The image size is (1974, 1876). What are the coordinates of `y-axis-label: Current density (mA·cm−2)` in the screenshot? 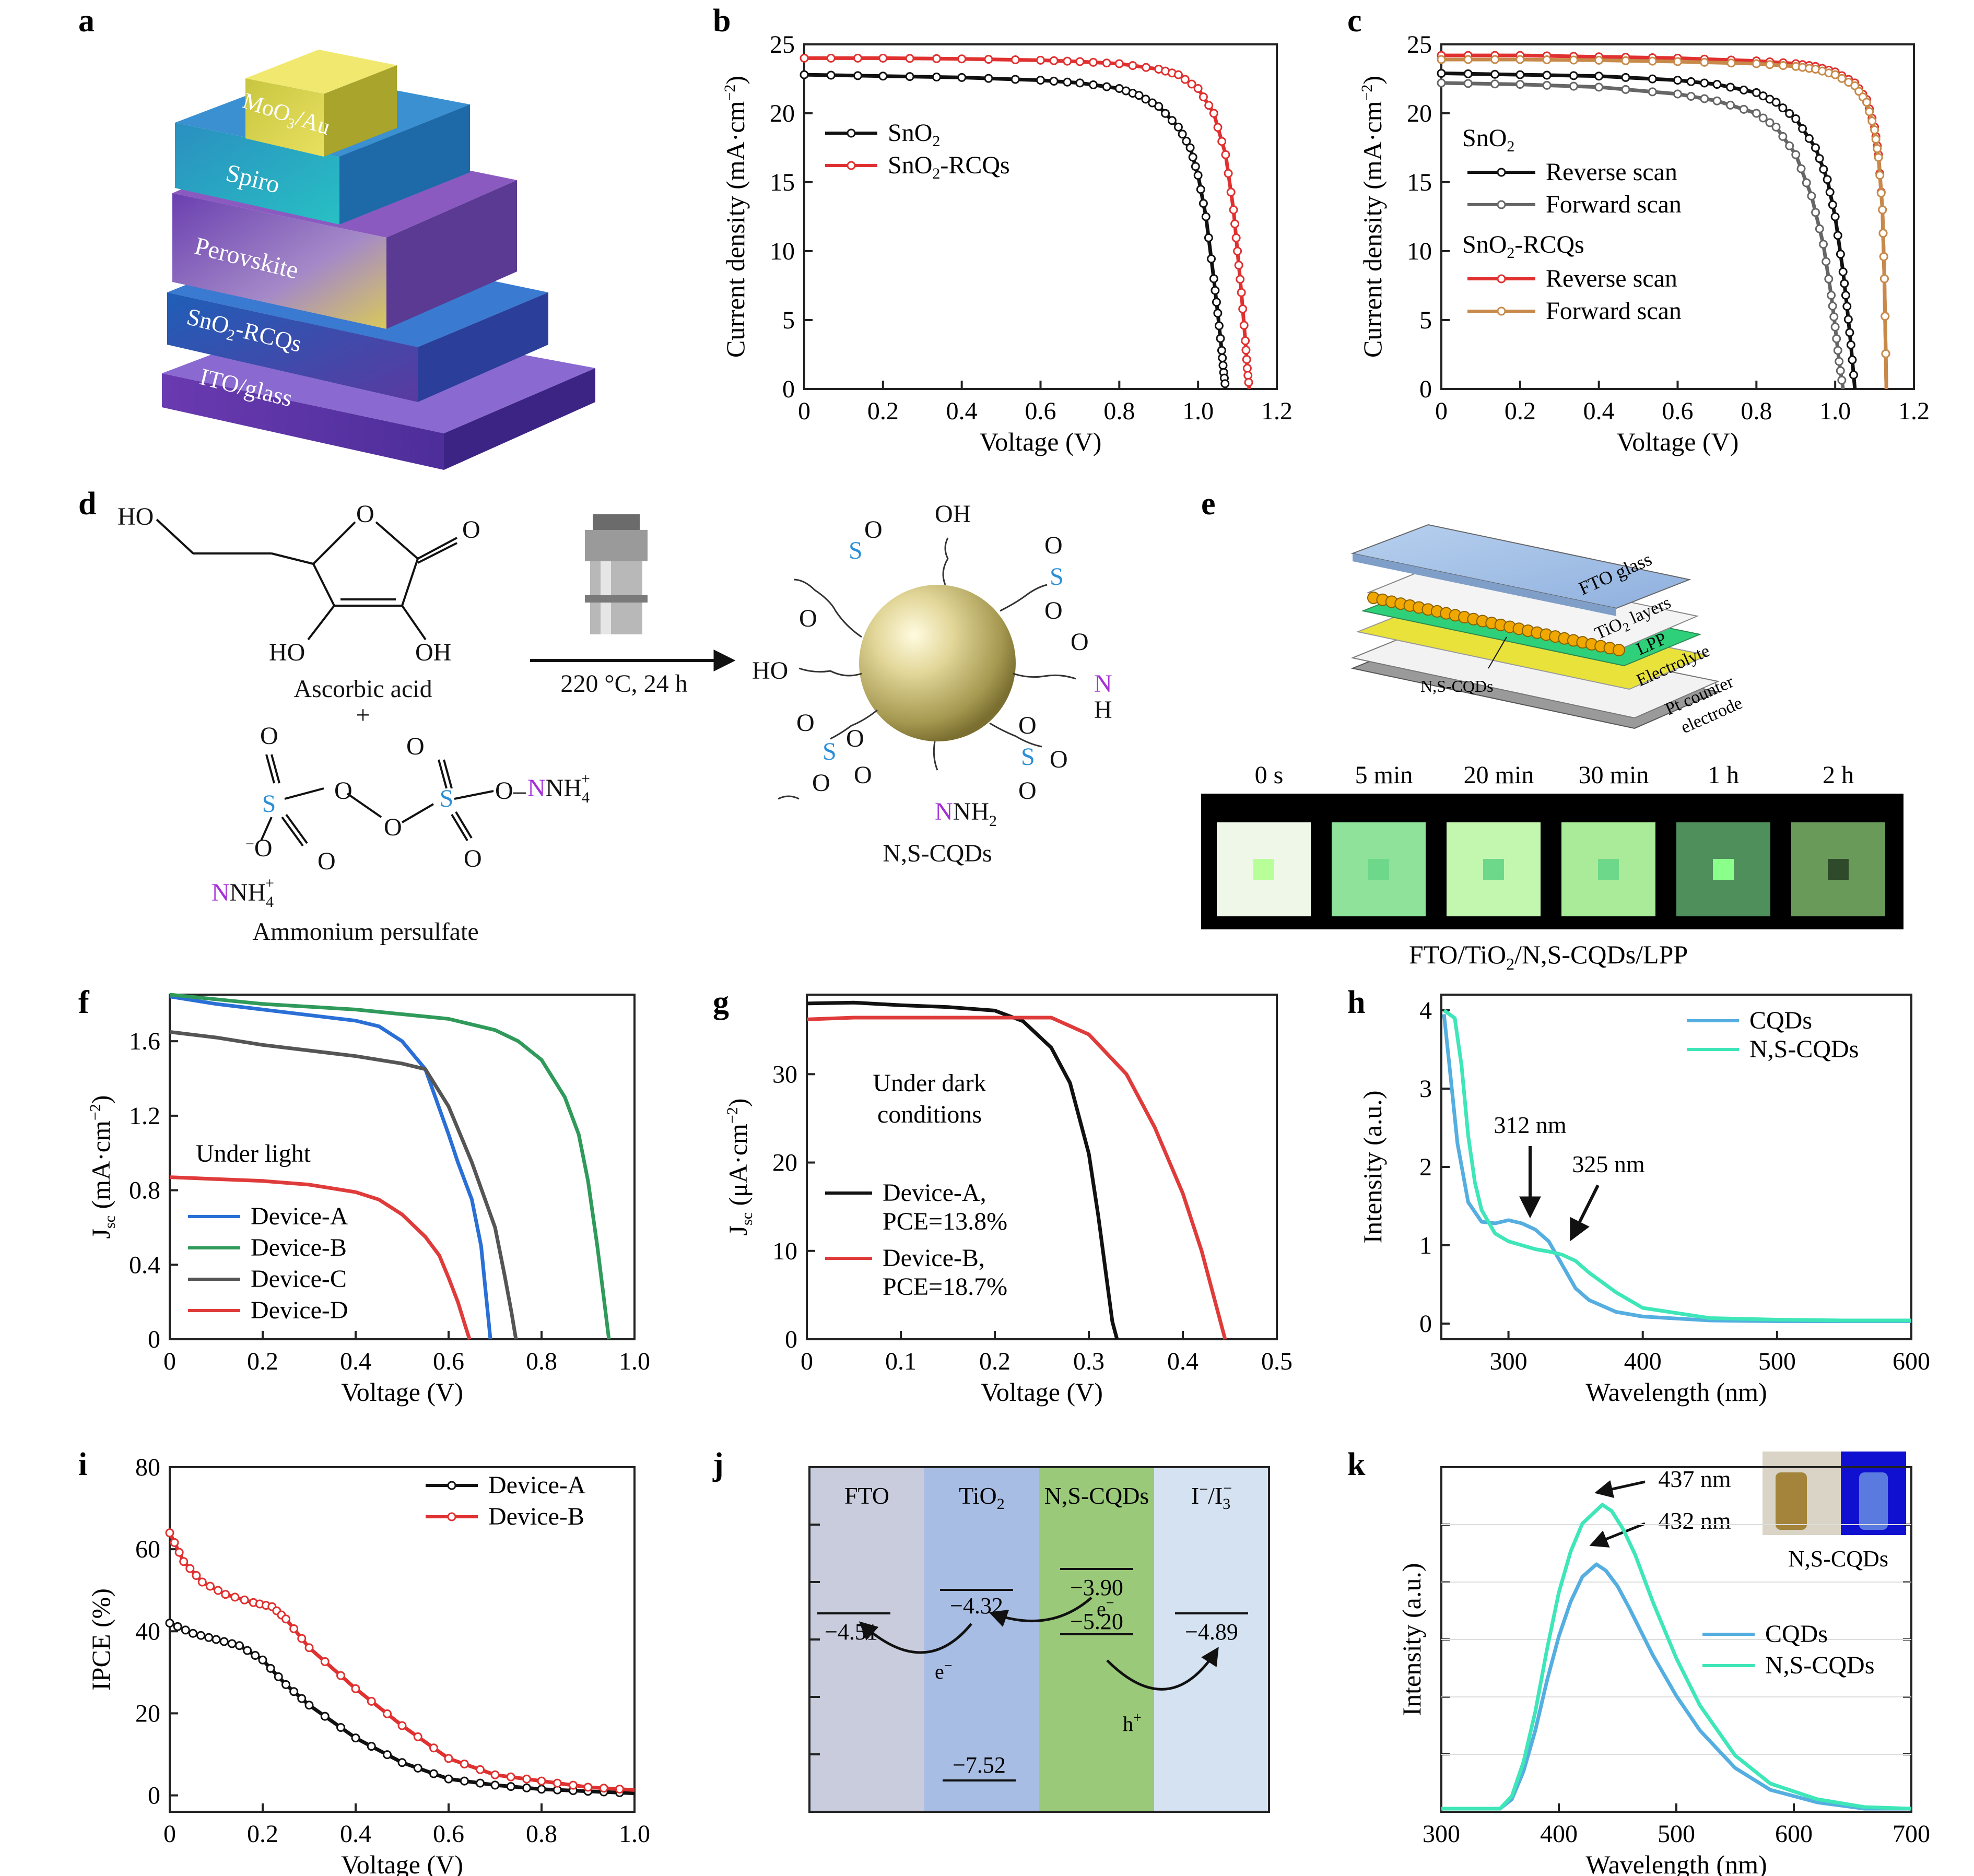 It's located at (736, 217).